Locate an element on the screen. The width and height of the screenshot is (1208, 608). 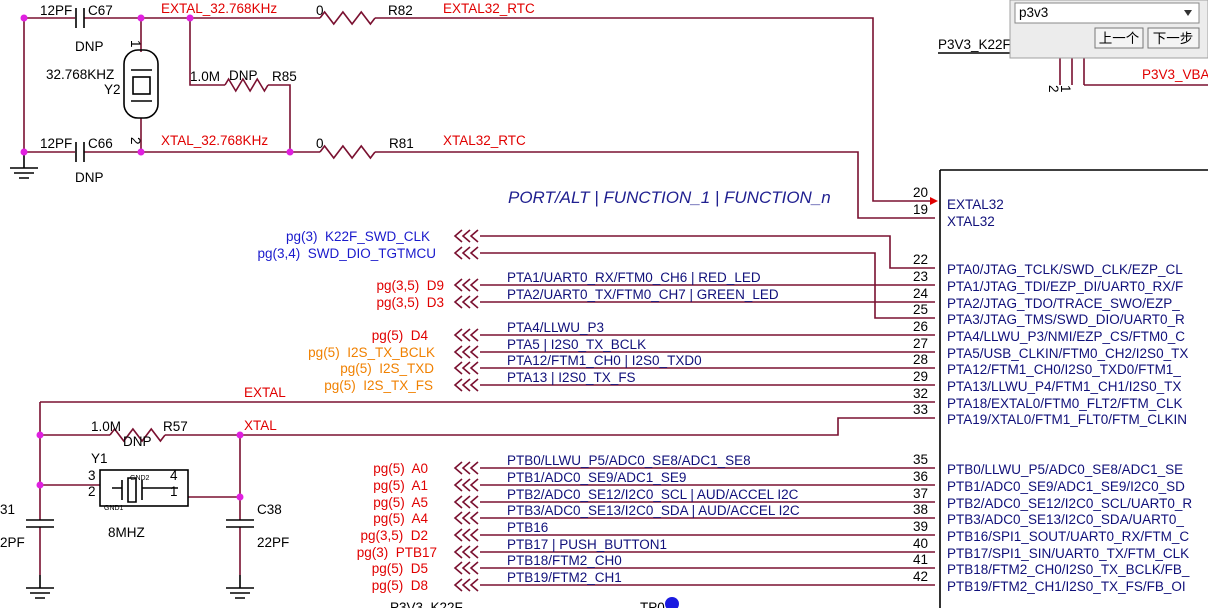
rtc-label: R82 is located at coordinates (400, 10).